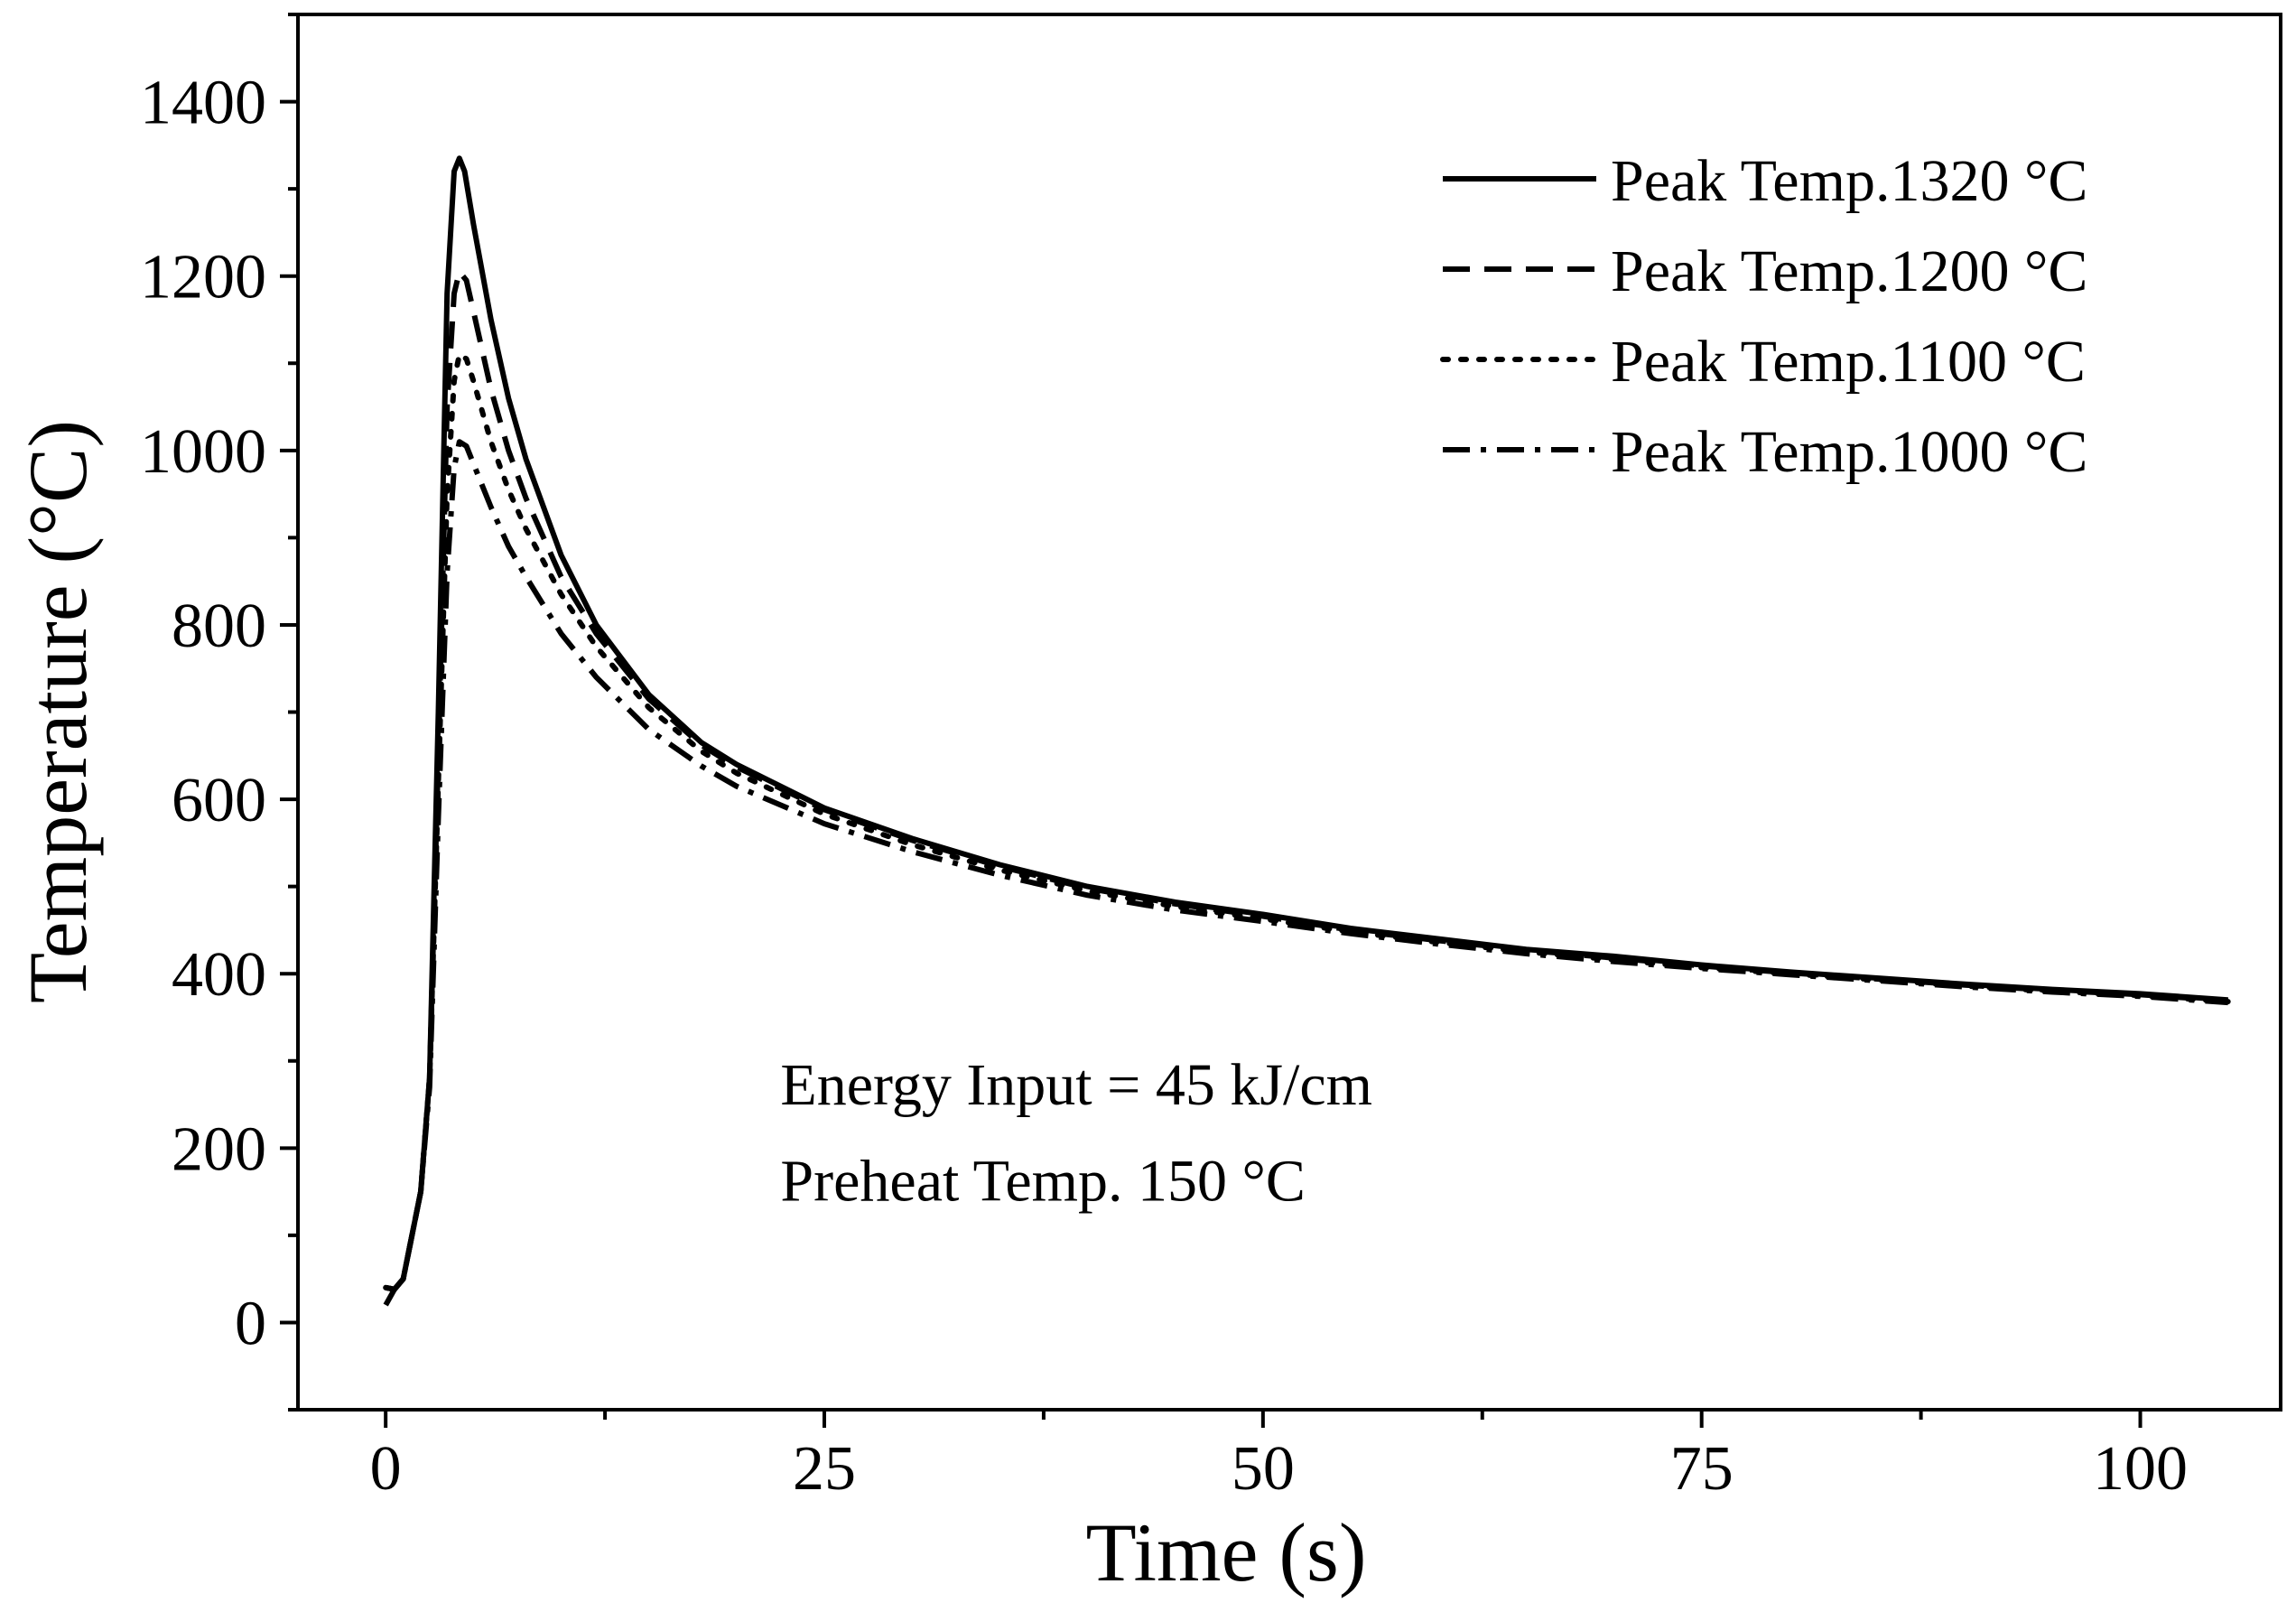 This screenshot has width=2296, height=1612. Describe the element at coordinates (219, 1149) in the screenshot. I see `y-tick-label: 200` at that location.